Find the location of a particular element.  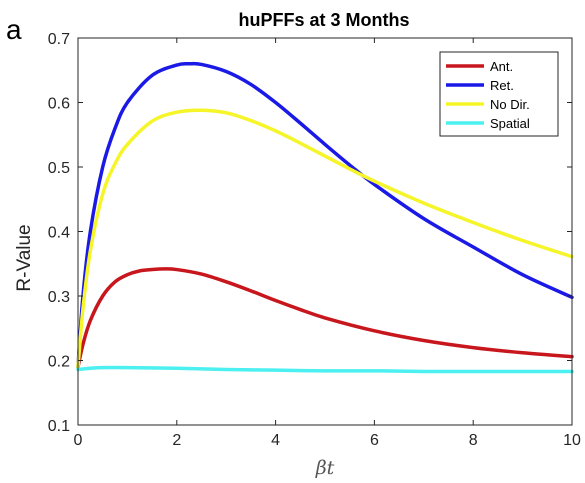

x-tick-label: 2 is located at coordinates (176, 440).